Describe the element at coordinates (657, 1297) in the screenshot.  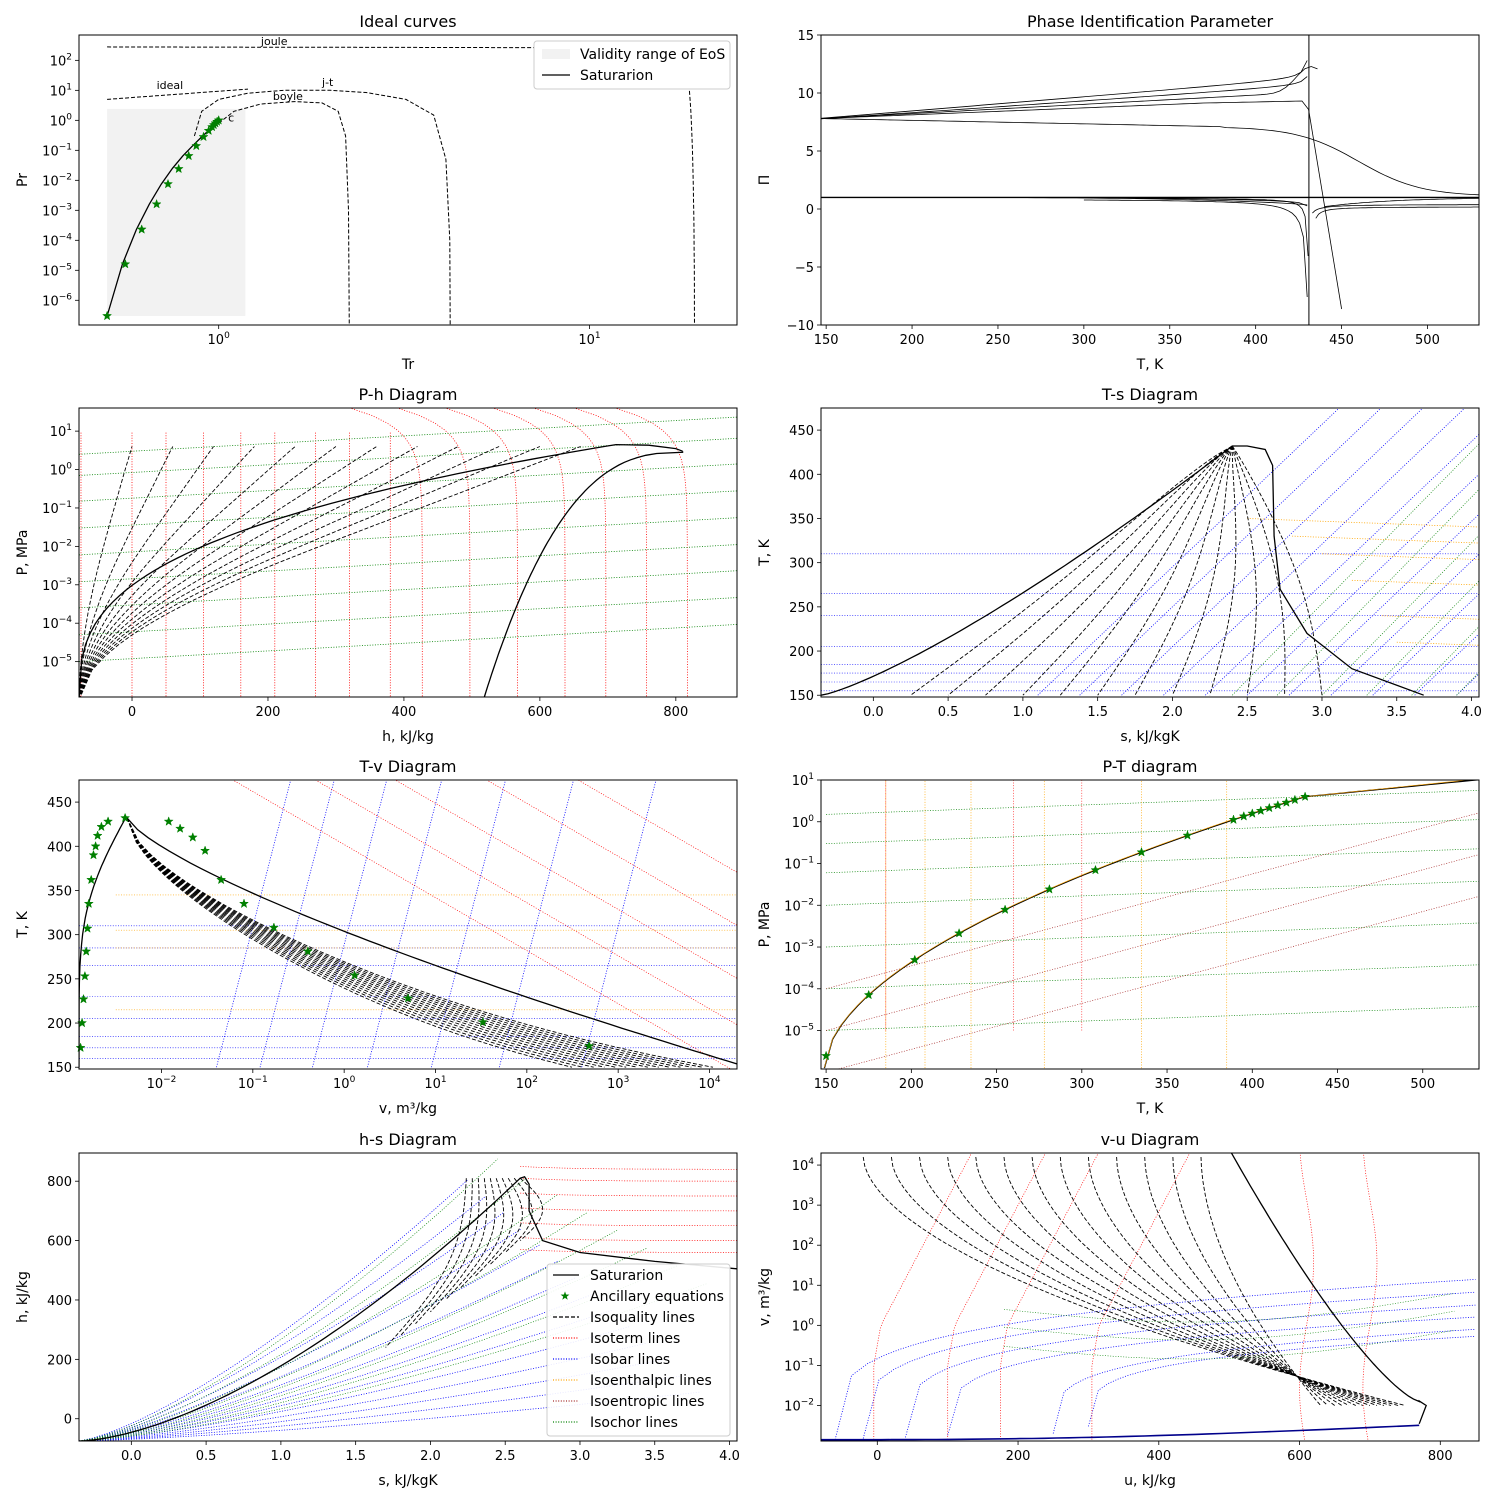
I see `legend-label: Ancillary equations` at that location.